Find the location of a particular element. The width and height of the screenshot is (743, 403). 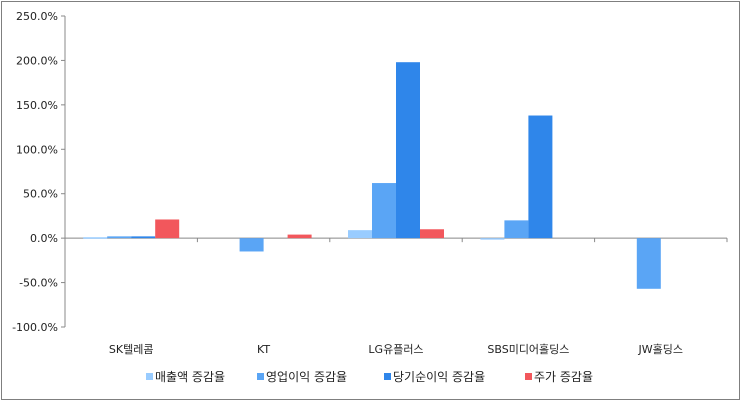

legend-label: 매출액 증감율 is located at coordinates (190, 377).